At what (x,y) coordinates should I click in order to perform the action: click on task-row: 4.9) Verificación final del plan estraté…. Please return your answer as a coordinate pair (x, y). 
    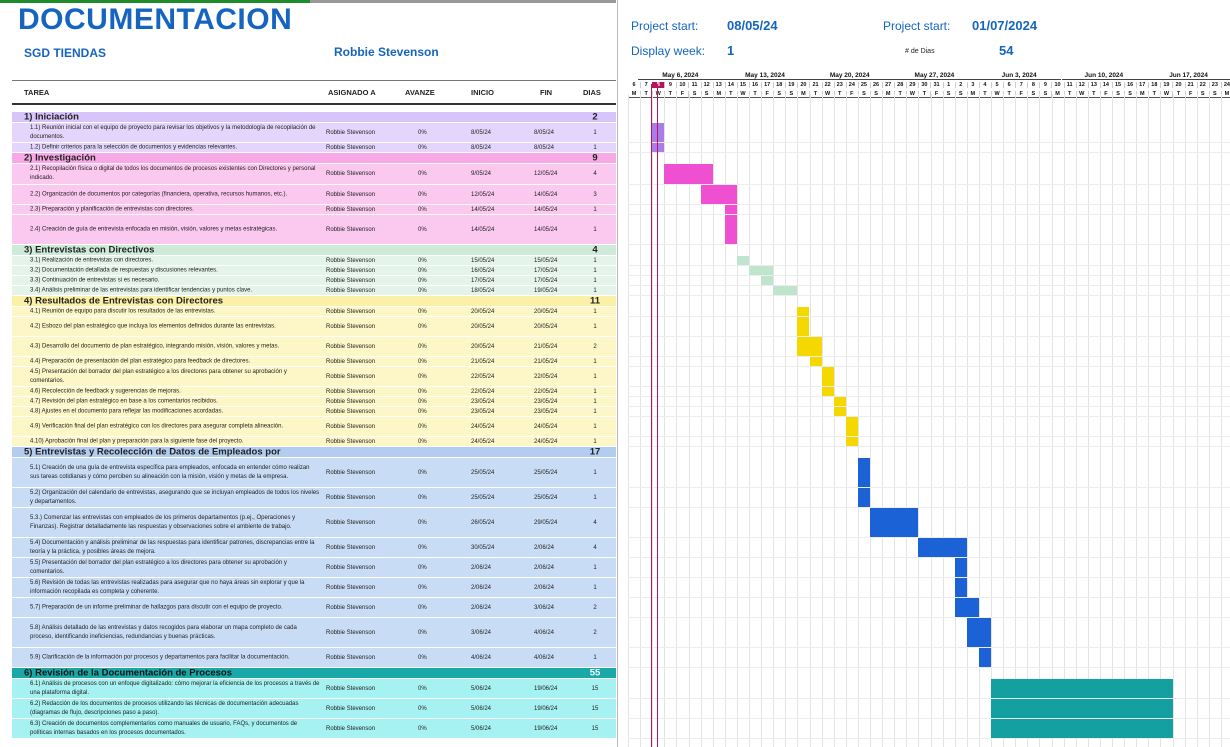
    Looking at the image, I should click on (314, 427).